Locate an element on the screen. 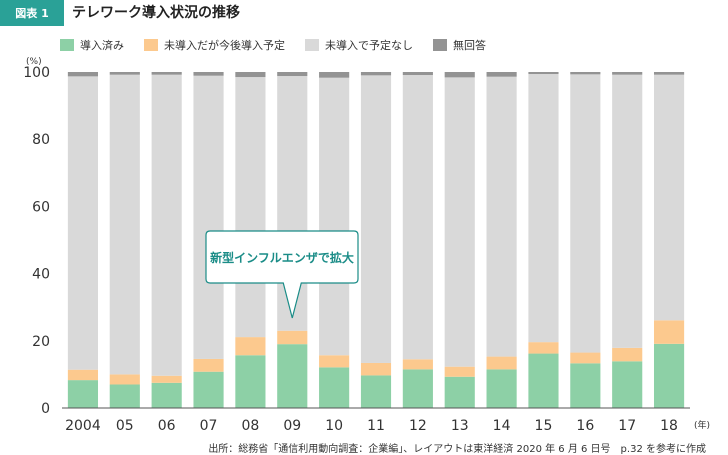 This screenshot has width=728, height=455. legend-item: 未導入だが今後導入予定 is located at coordinates (214, 45).